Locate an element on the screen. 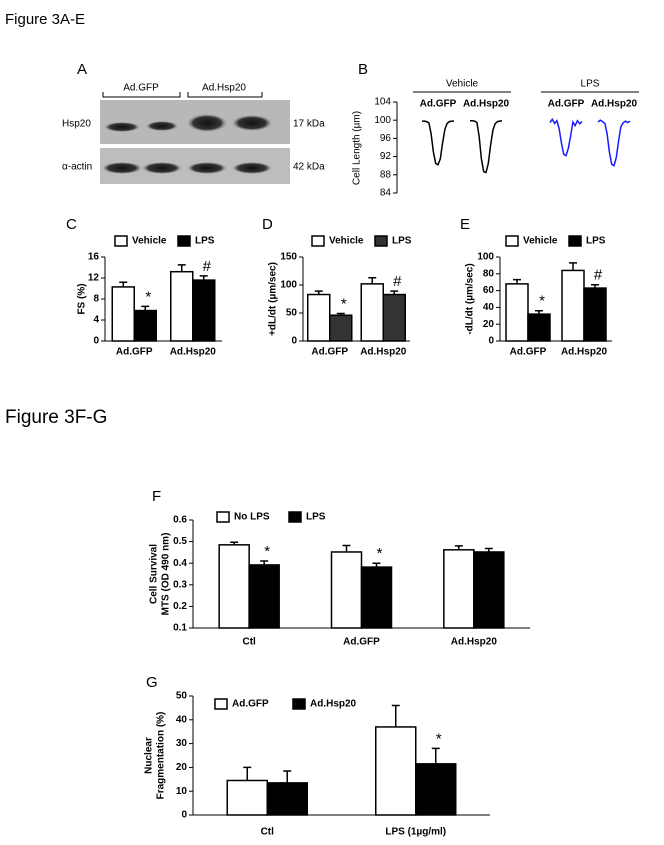  y-tick-label: 10 is located at coordinates (182, 791).